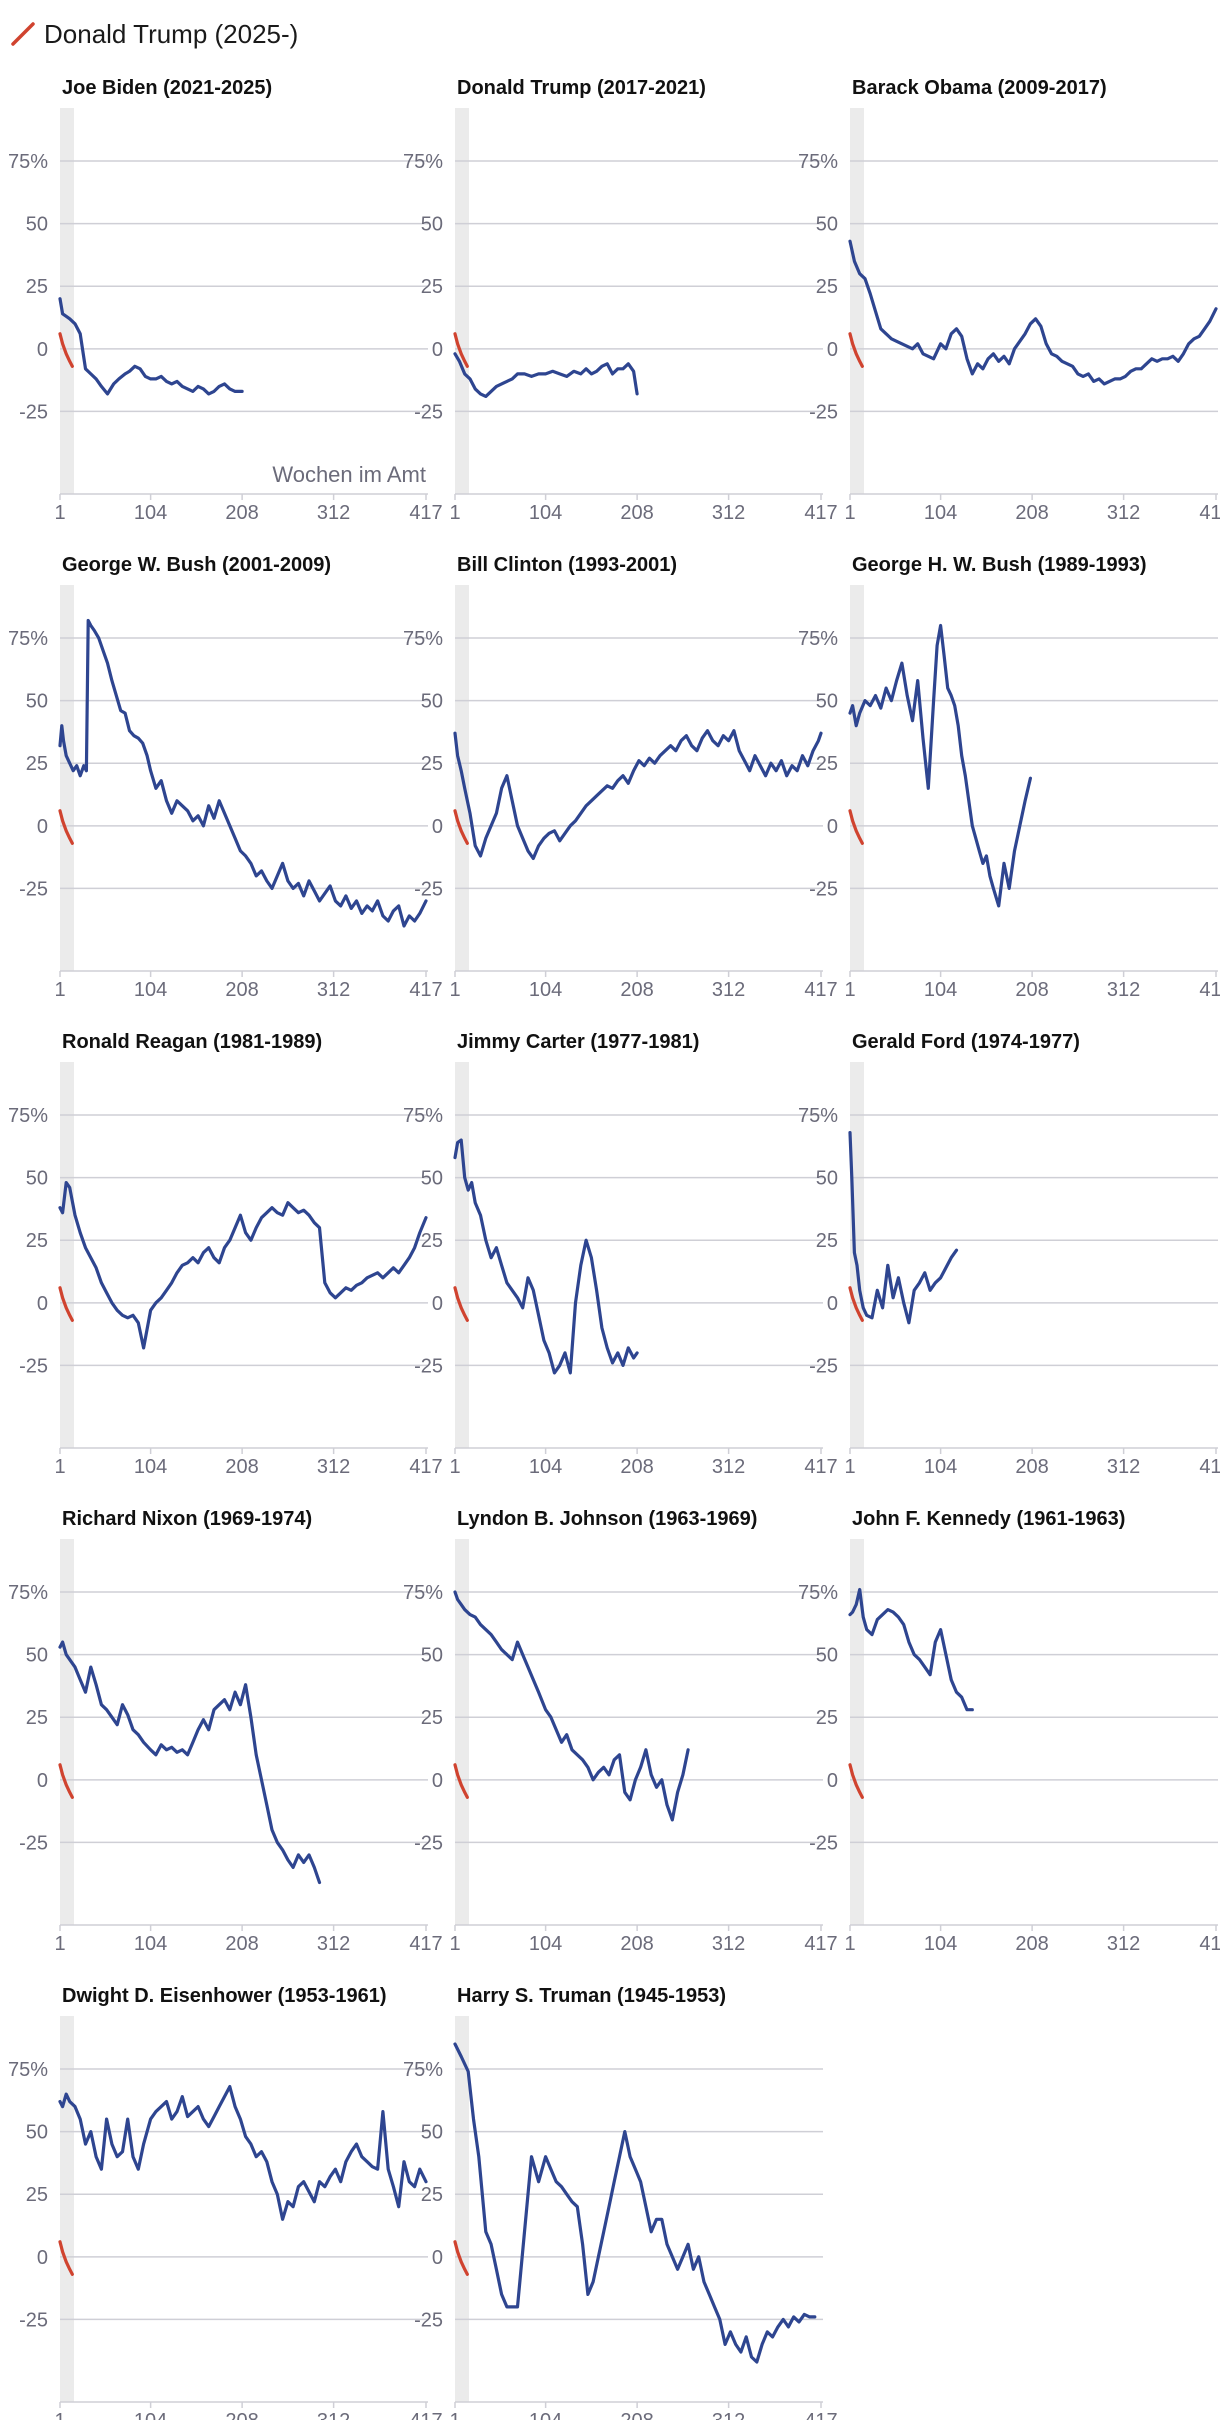 This screenshot has width=1220, height=2420. Describe the element at coordinates (607, 1519) in the screenshot. I see `panel-title: Lyndon B. Johnson (1963-1969)` at that location.